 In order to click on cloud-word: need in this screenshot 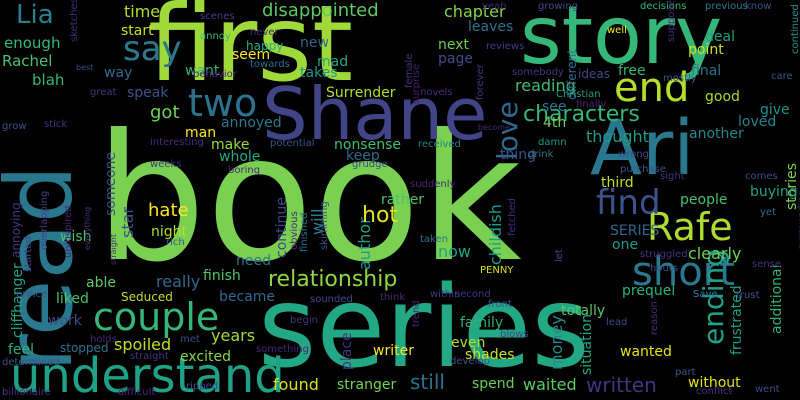, I will do `click(253, 261)`.